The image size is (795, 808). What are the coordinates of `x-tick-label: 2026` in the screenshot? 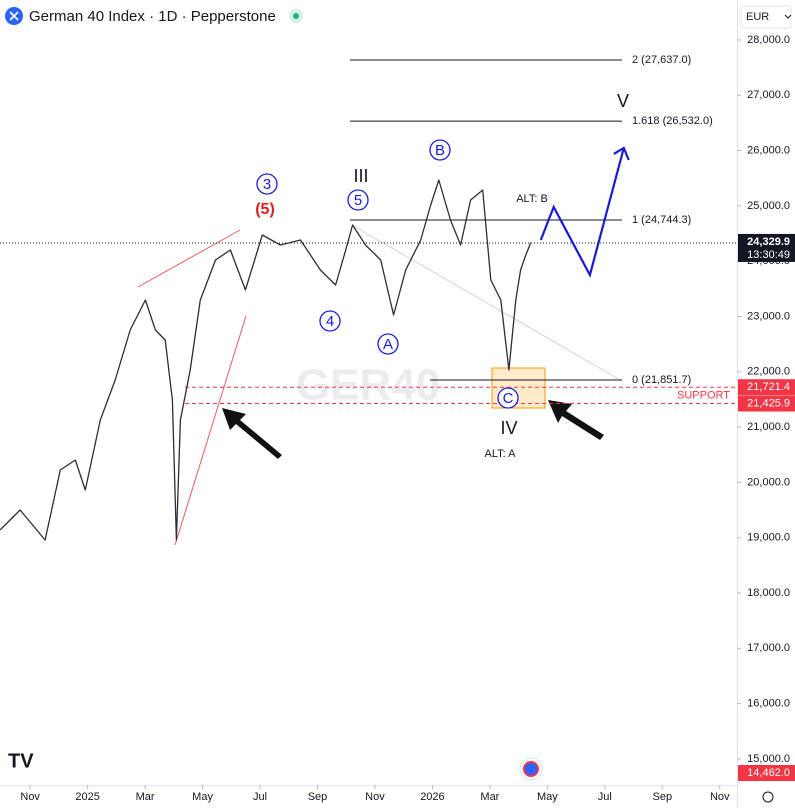 It's located at (432, 797).